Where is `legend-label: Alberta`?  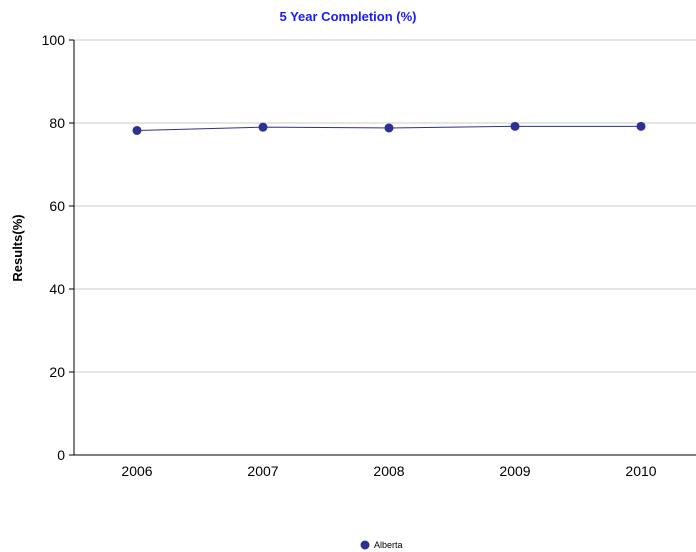 legend-label: Alberta is located at coordinates (388, 545).